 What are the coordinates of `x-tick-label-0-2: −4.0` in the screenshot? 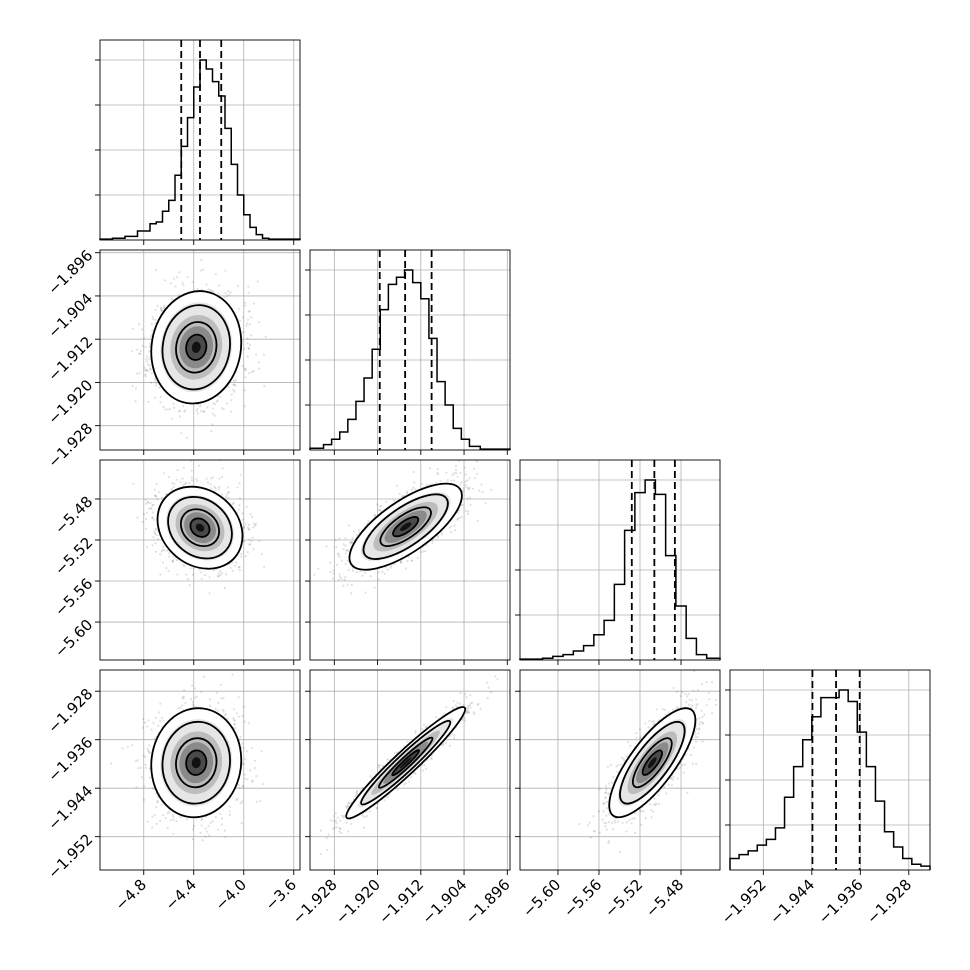 It's located at (231, 895).